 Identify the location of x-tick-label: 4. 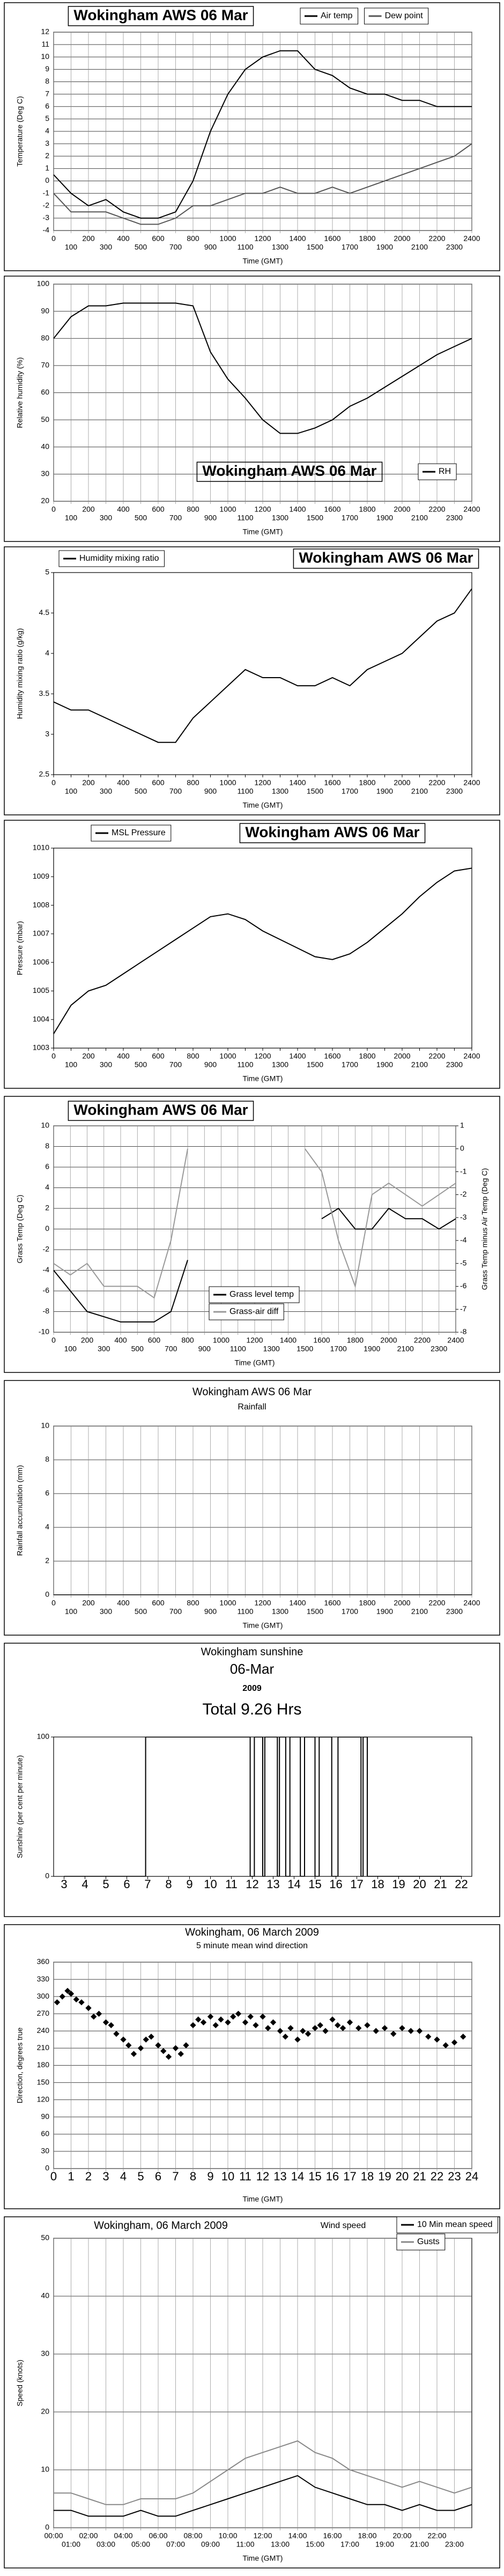
(123, 2177).